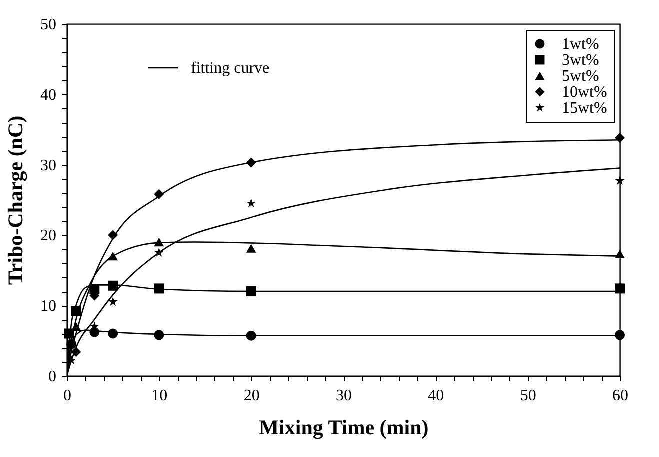 This screenshot has height=457, width=659. What do you see at coordinates (344, 396) in the screenshot?
I see `x-tick-label: 30` at bounding box center [344, 396].